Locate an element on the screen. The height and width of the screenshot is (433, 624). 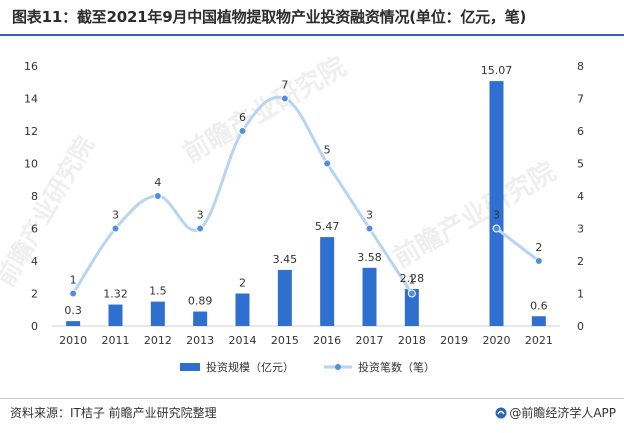
y-axis-left: 0 2 4 6 8 10 12 14 16 is located at coordinates (31, 196).